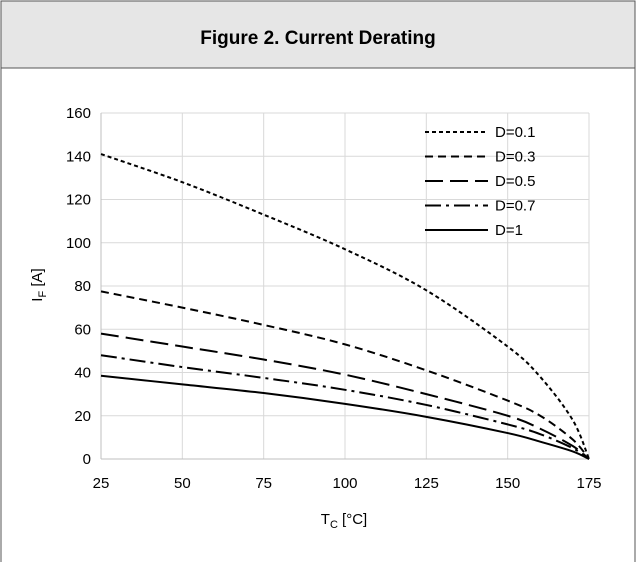 The image size is (636, 567). What do you see at coordinates (182, 483) in the screenshot?
I see `x-tick-label: 50` at bounding box center [182, 483].